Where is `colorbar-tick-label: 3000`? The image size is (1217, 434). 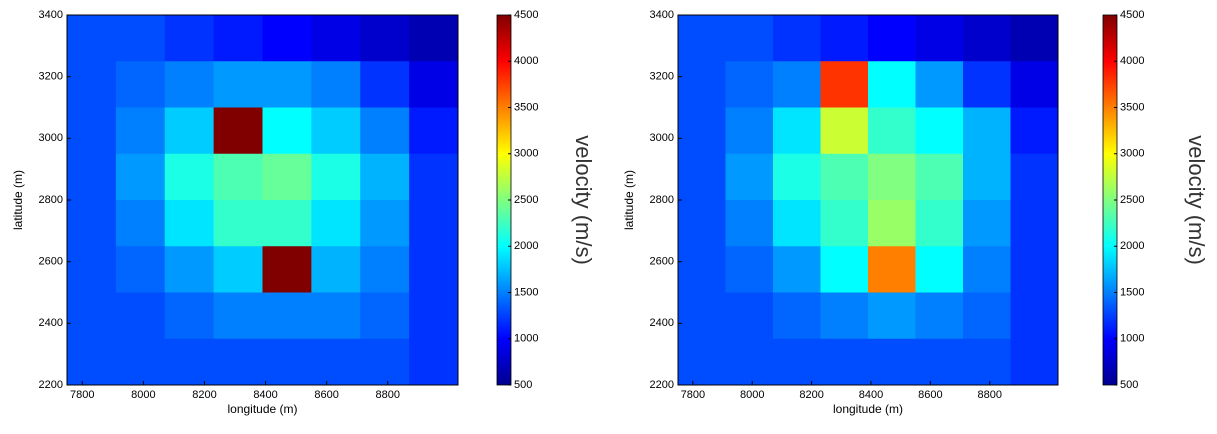
colorbar-tick-label: 3000 is located at coordinates (526, 154).